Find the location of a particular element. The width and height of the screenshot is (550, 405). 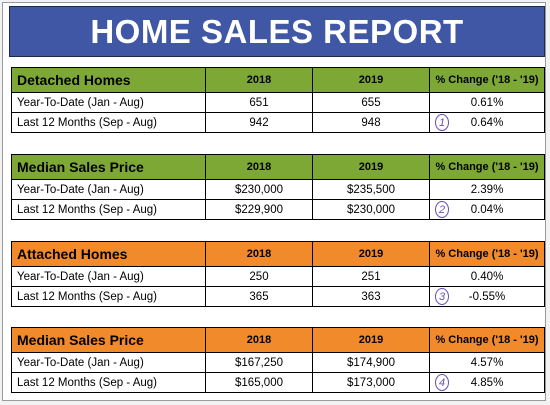

percent-change: 0.04% is located at coordinates (487, 209).